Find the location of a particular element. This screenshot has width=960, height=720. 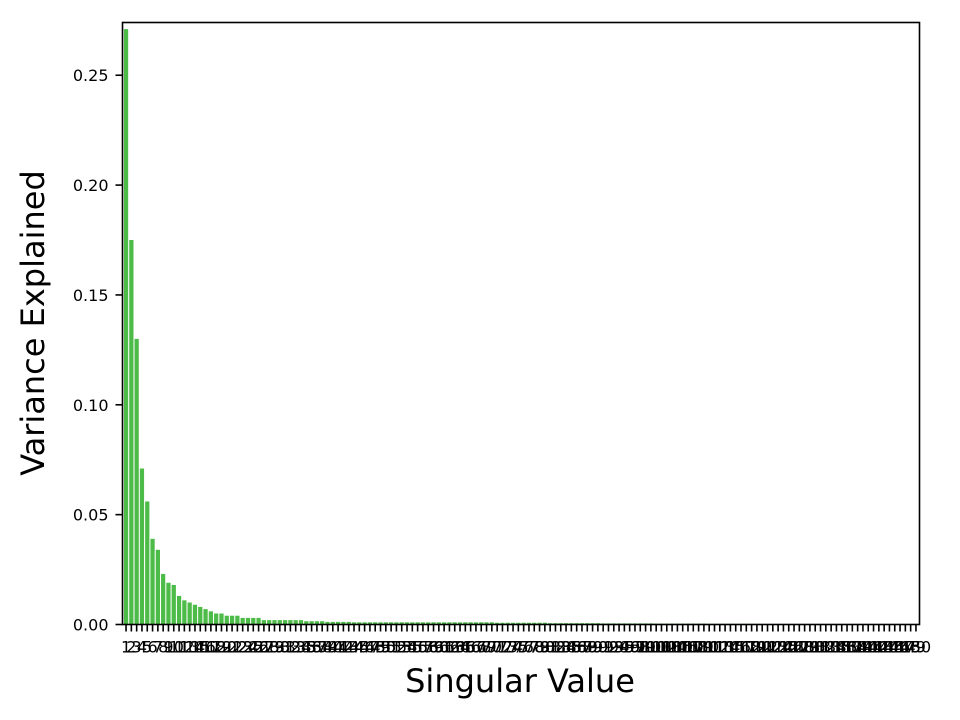

x-tick-label: 55 is located at coordinates (412, 647).